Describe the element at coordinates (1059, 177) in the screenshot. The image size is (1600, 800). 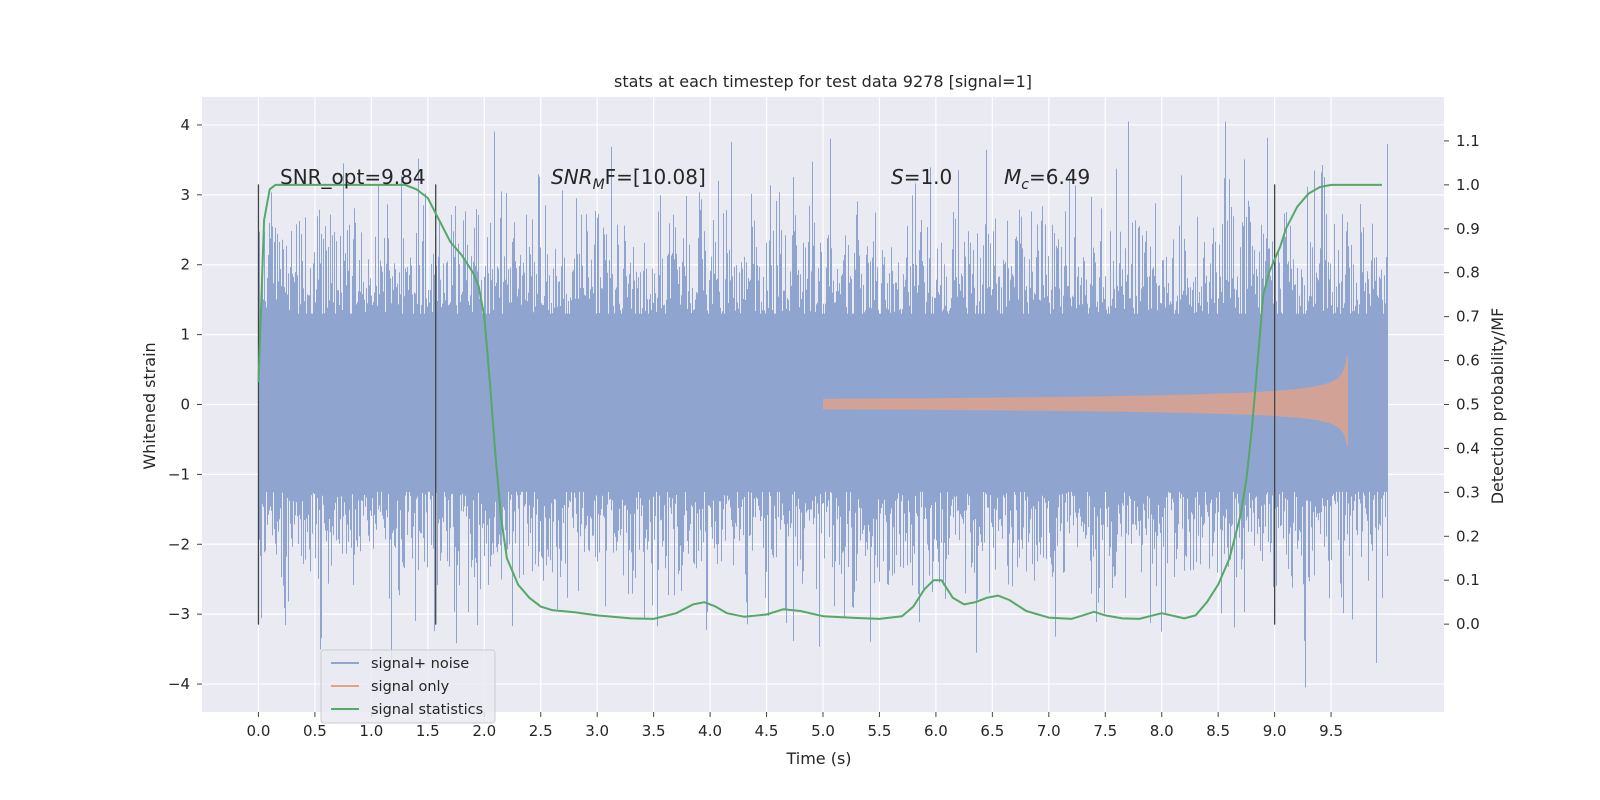
I see `annotation-mc-value: =6.49` at that location.